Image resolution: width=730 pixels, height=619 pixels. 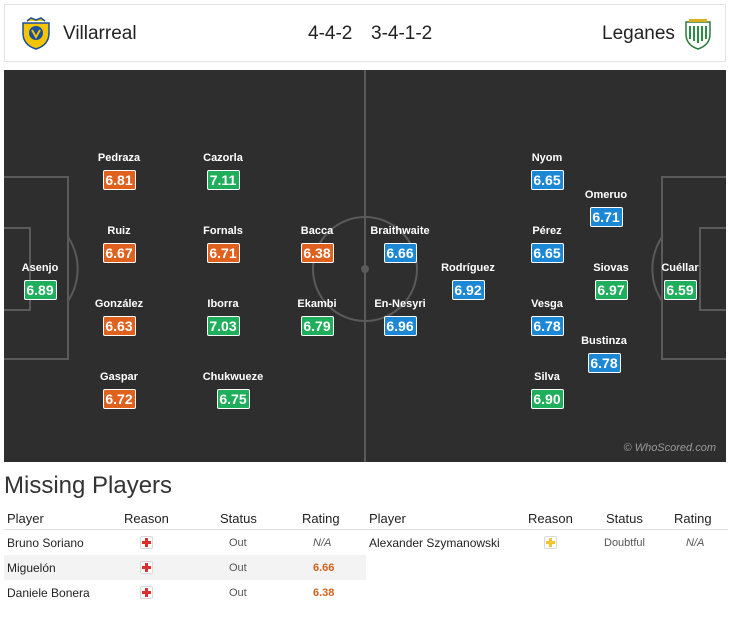 What do you see at coordinates (638, 33) in the screenshot?
I see `away-team-name: Leganes` at bounding box center [638, 33].